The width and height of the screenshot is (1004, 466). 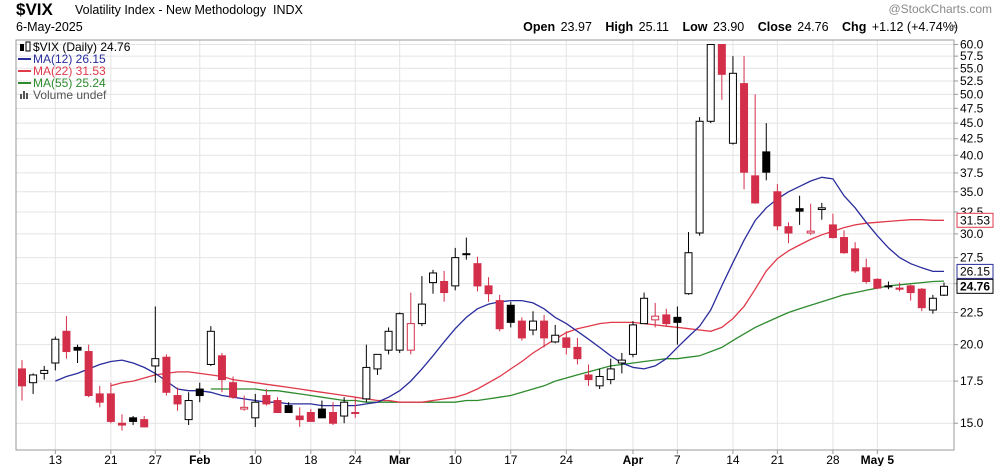 What do you see at coordinates (695, 27) in the screenshot?
I see `low-label: Low` at bounding box center [695, 27].